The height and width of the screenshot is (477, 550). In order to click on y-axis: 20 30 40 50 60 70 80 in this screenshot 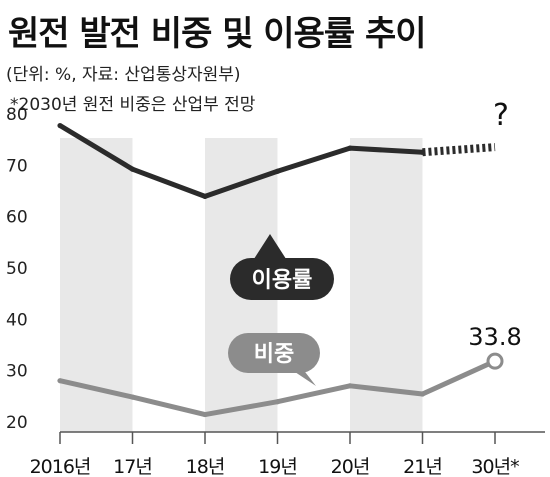, I will do `click(17, 269)`.